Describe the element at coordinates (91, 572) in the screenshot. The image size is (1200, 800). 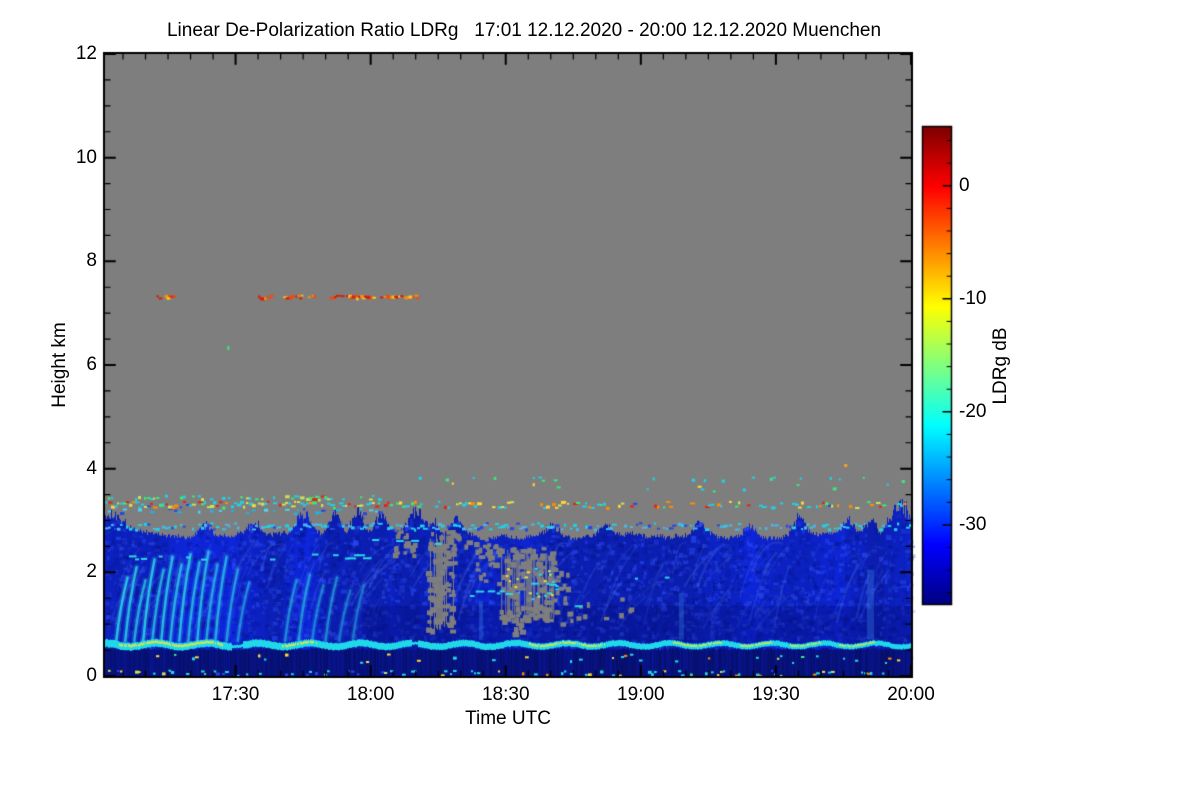
I see `y-tick-label: 2` at that location.